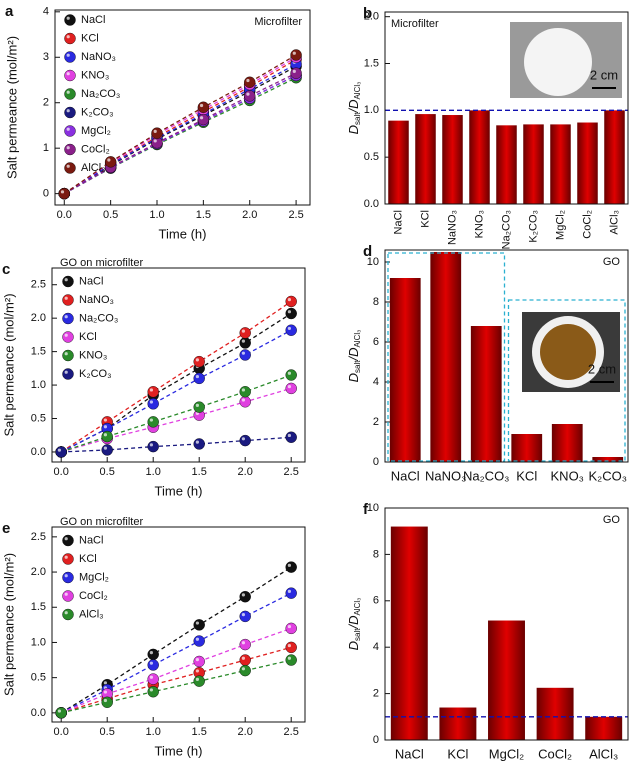  What do you see at coordinates (93, 20) in the screenshot?
I see `legend-label: NaCl` at bounding box center [93, 20].